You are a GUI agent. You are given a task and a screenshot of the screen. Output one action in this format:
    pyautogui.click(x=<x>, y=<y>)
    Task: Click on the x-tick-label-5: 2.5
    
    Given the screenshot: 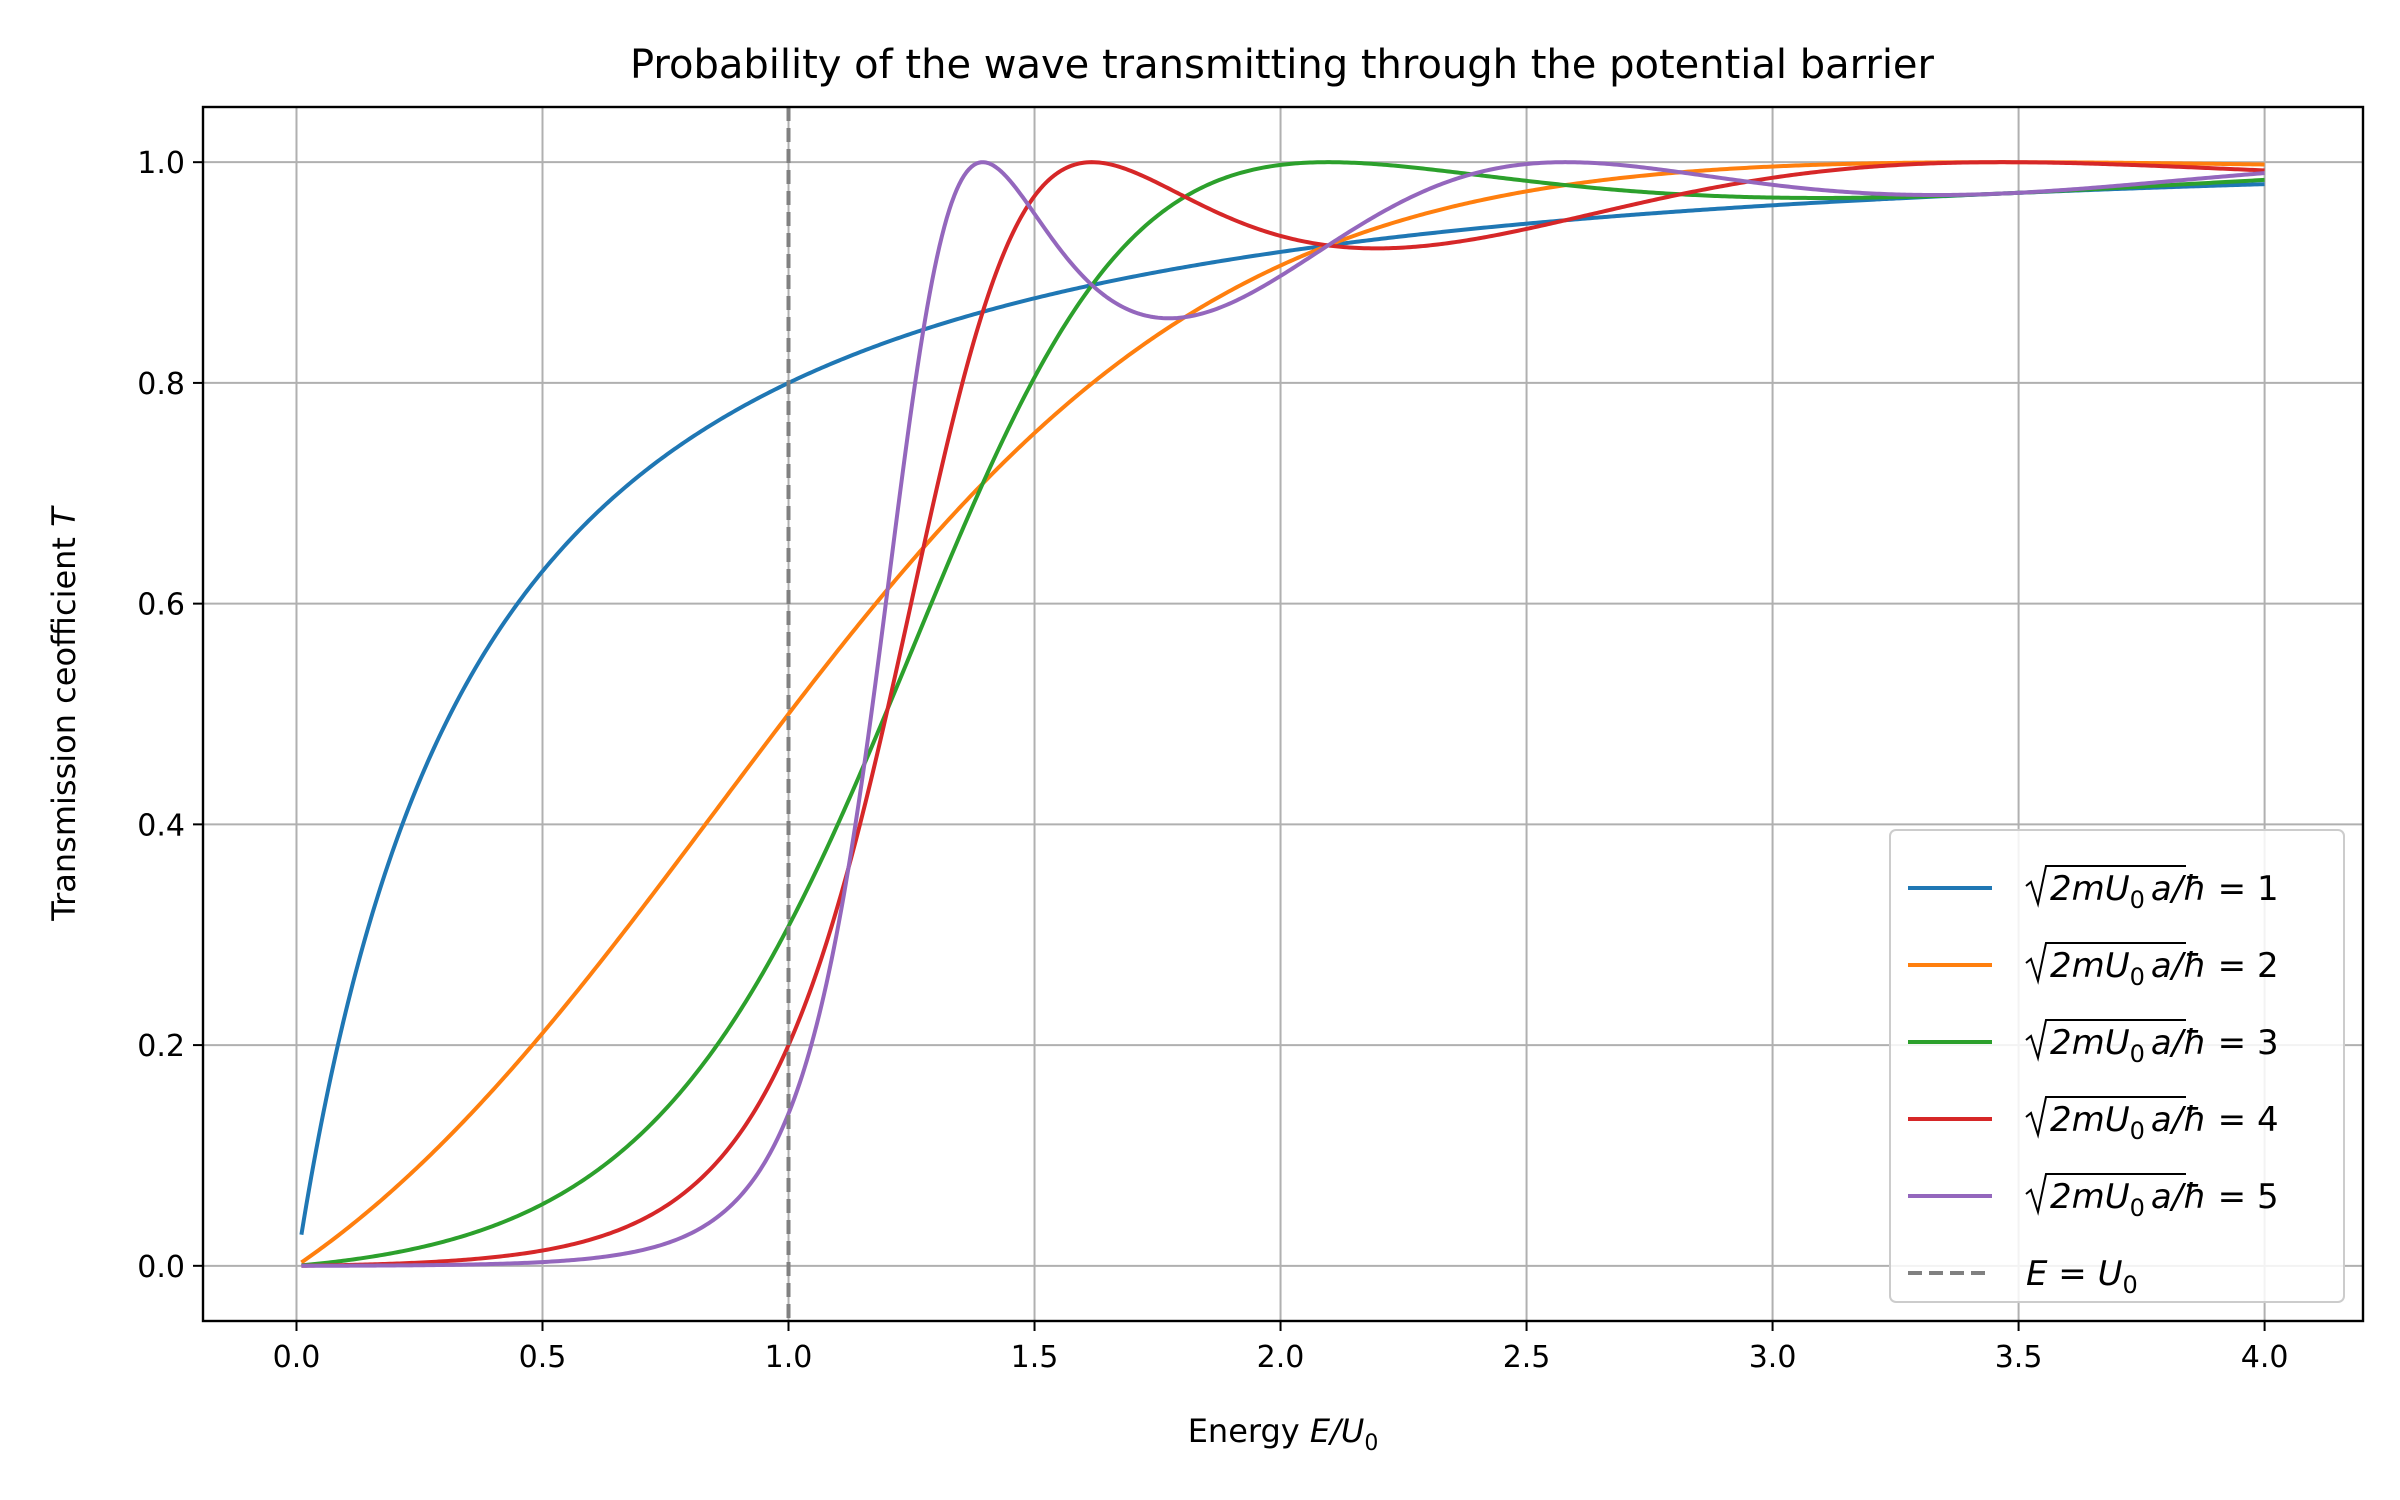 What is the action you would take?
    pyautogui.click(x=1527, y=1357)
    